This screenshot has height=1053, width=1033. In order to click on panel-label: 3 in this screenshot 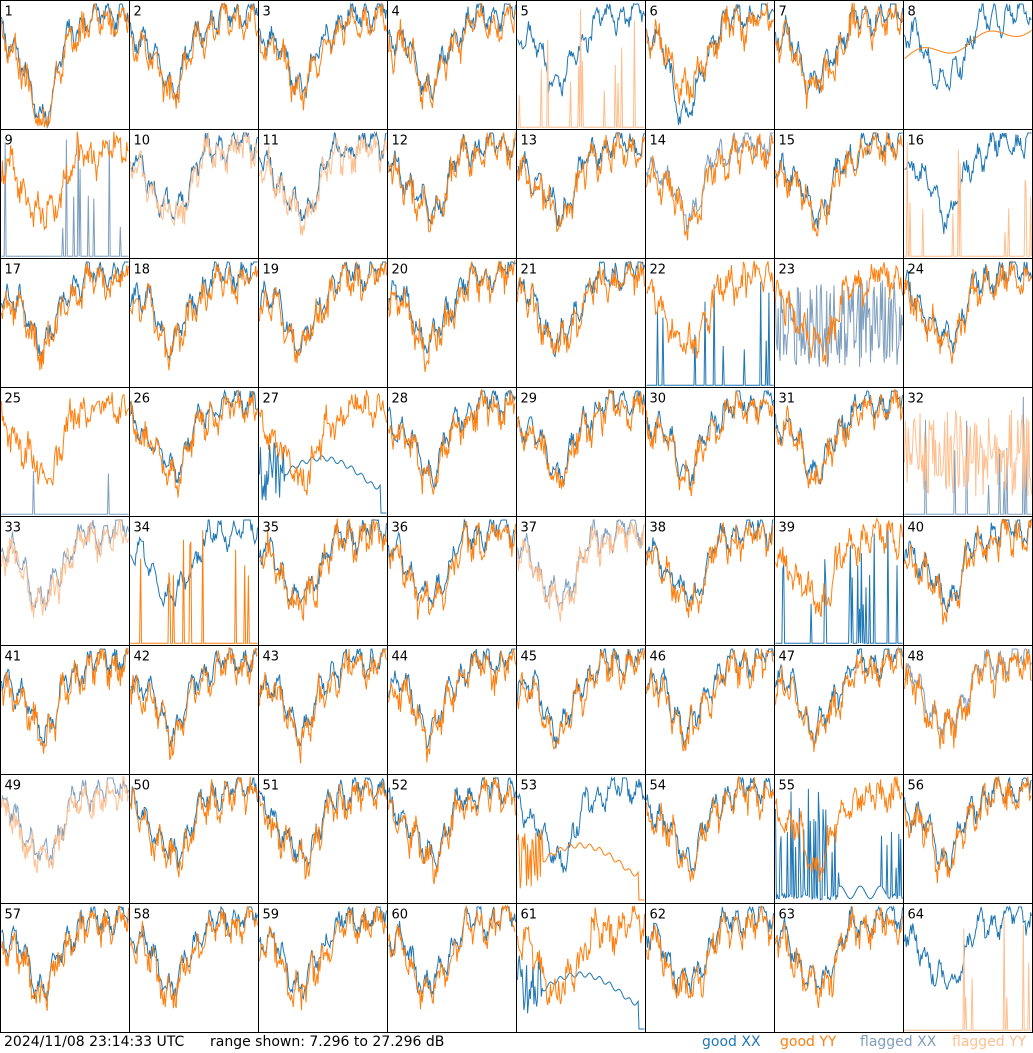, I will do `click(267, 12)`.